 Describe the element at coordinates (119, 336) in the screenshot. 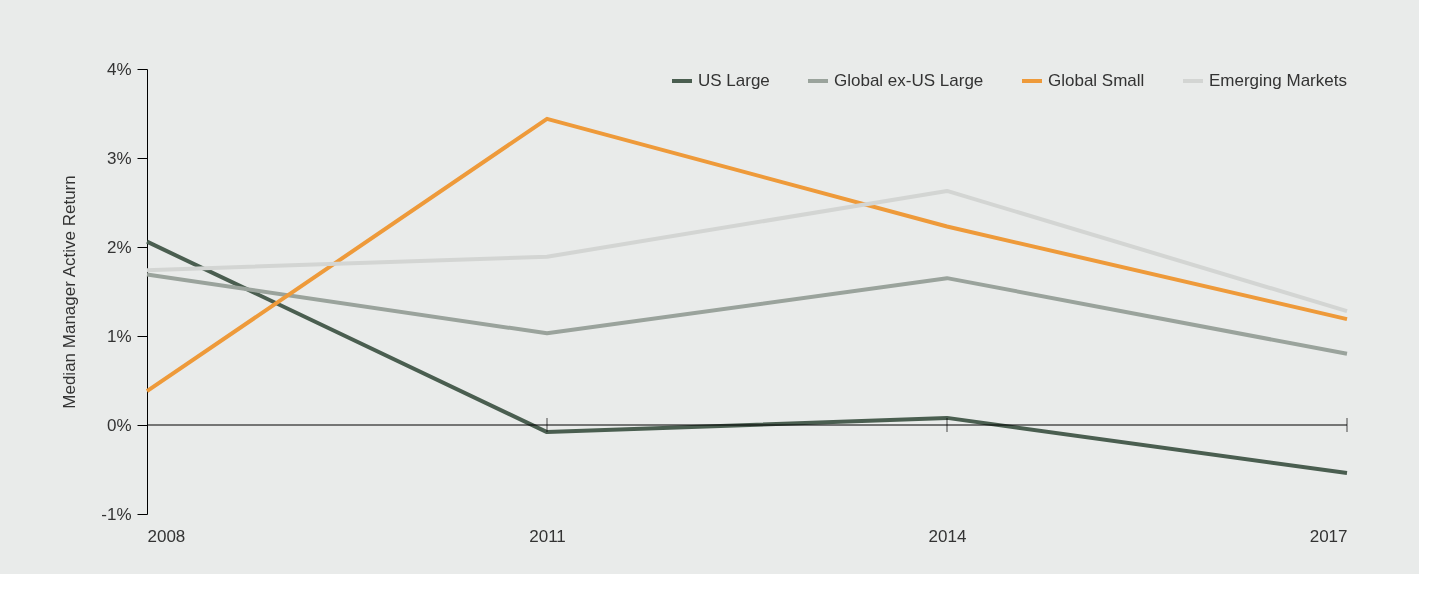

I see `y-tick-label: 1%` at that location.